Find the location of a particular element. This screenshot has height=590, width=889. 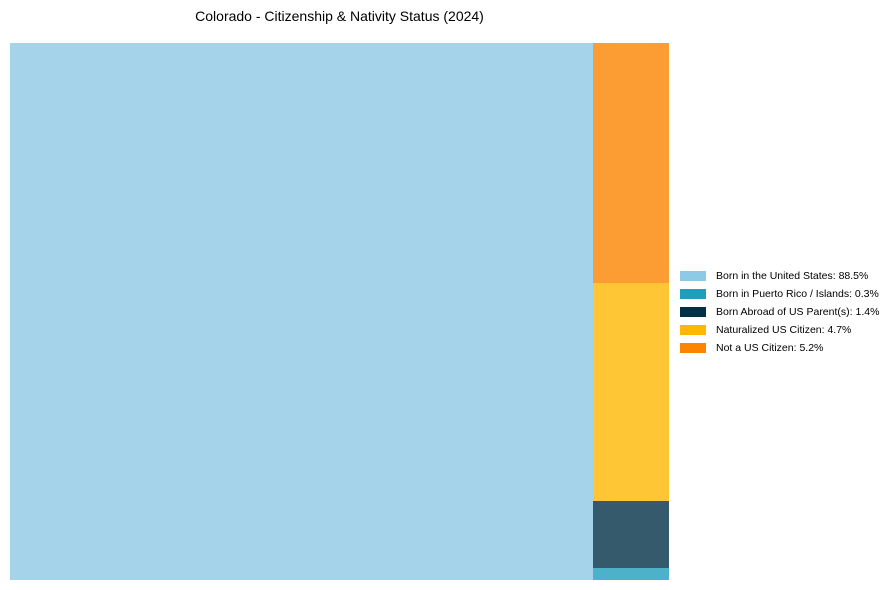

legend-item-naturalized: Naturalized US Citizen: 4.7% is located at coordinates (779, 330).